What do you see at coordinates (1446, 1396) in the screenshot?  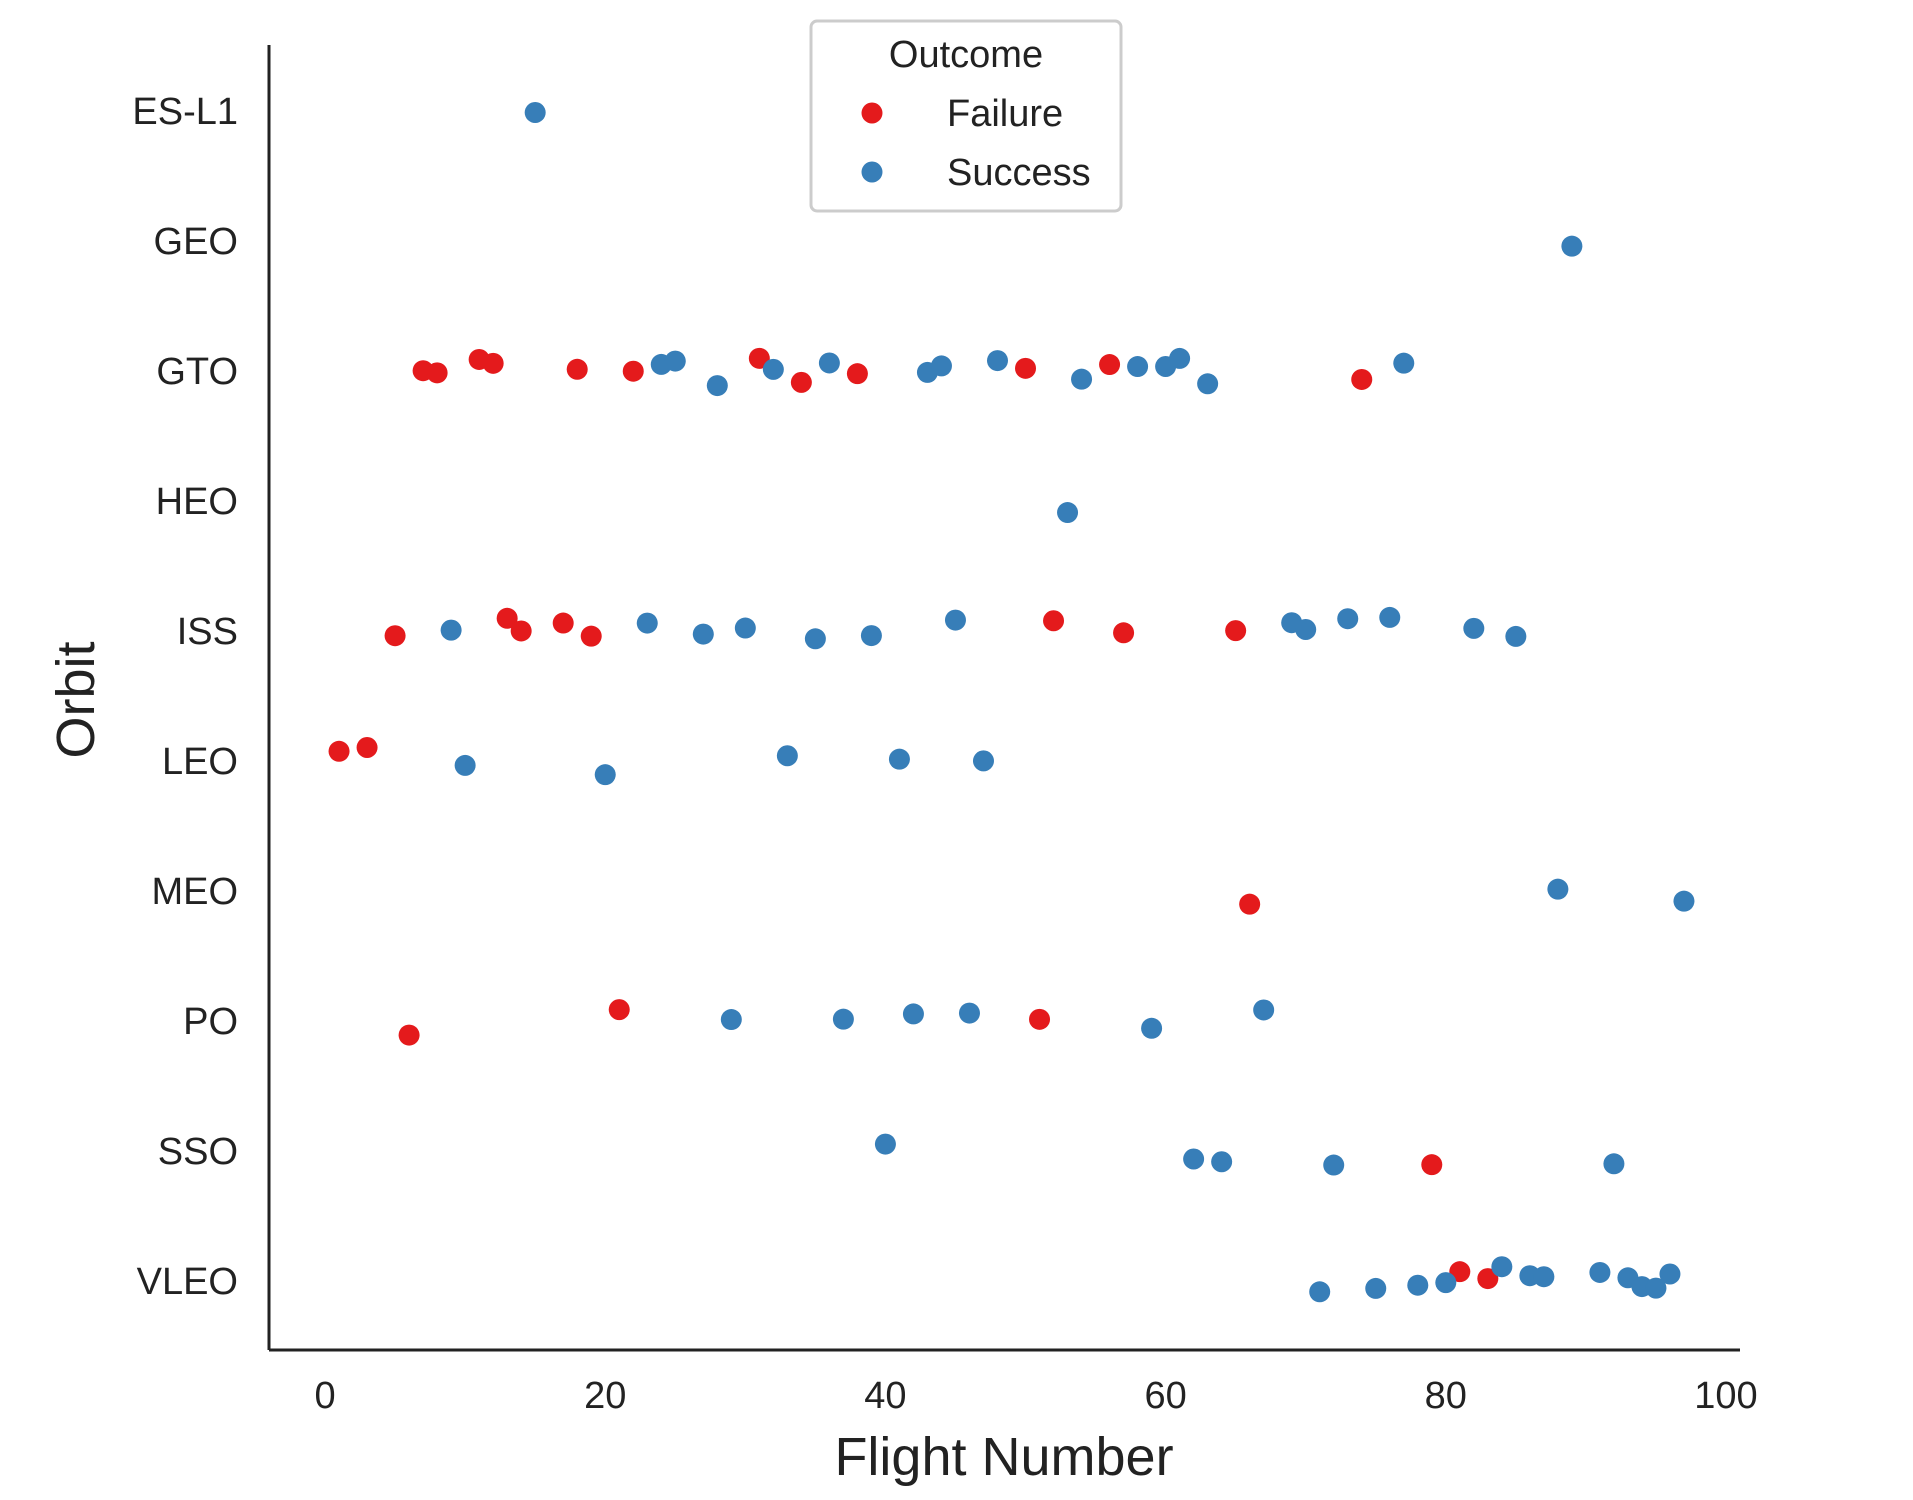 I see `x-tick-80: 80` at bounding box center [1446, 1396].